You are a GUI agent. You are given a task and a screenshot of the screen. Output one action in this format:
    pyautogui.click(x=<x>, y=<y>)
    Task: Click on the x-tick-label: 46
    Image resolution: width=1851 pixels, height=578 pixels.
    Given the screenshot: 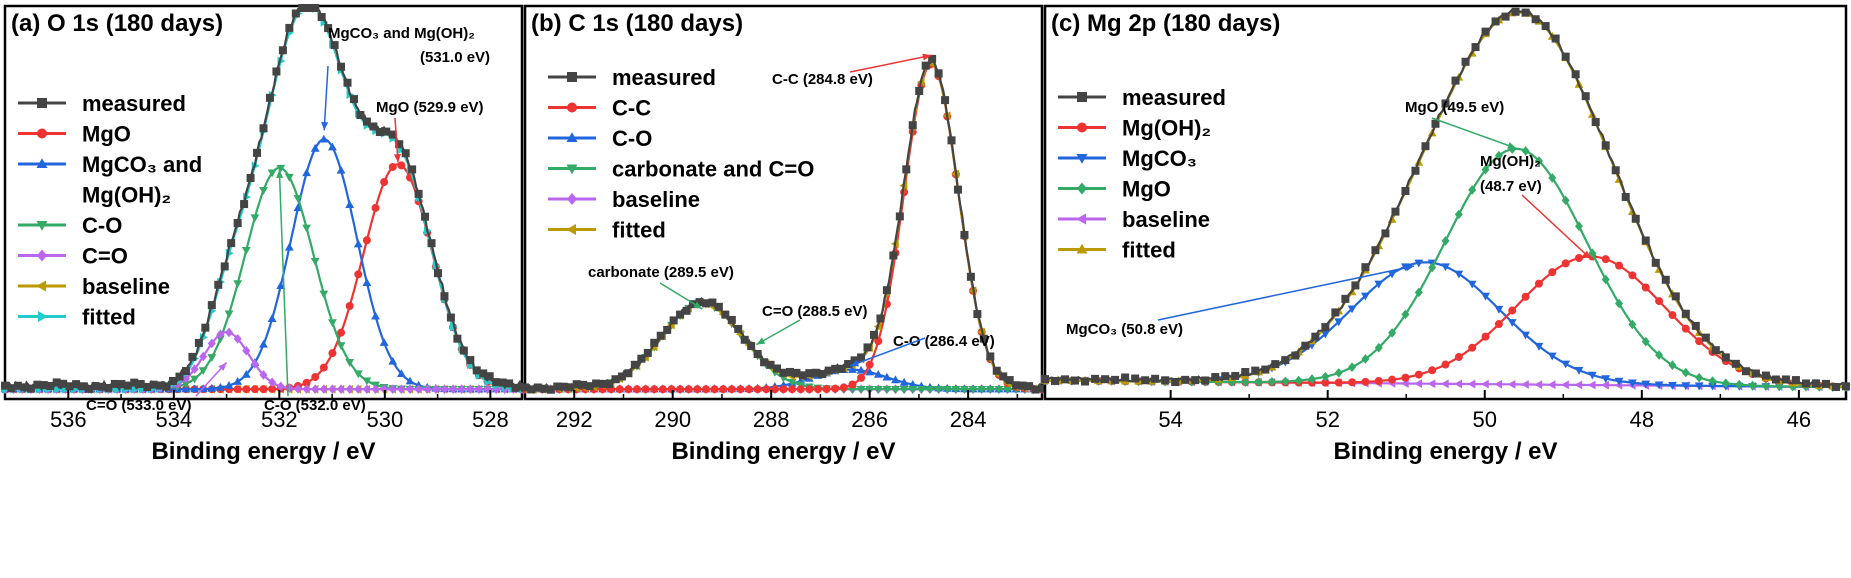 What is the action you would take?
    pyautogui.click(x=1799, y=419)
    